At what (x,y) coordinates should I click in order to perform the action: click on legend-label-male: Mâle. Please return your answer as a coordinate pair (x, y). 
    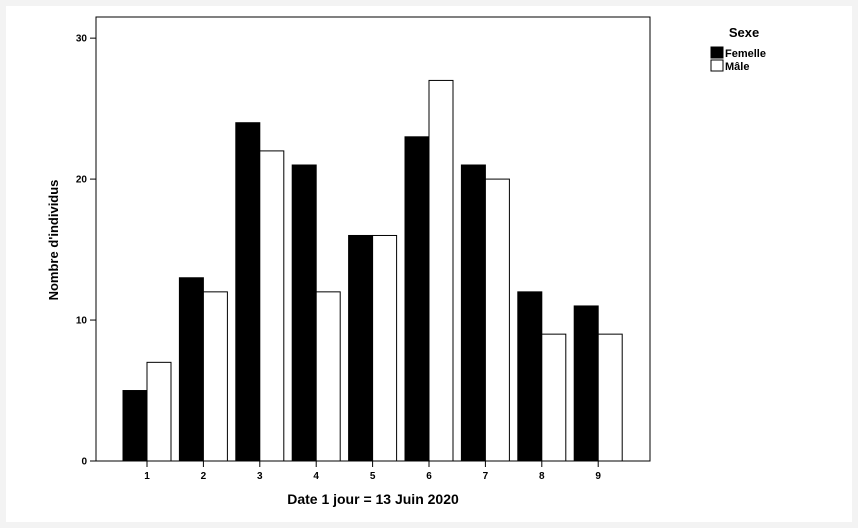
    Looking at the image, I should click on (737, 67).